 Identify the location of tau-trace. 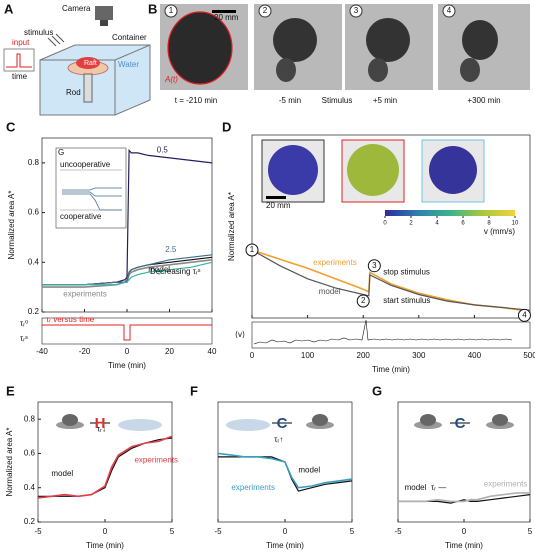
(127, 332).